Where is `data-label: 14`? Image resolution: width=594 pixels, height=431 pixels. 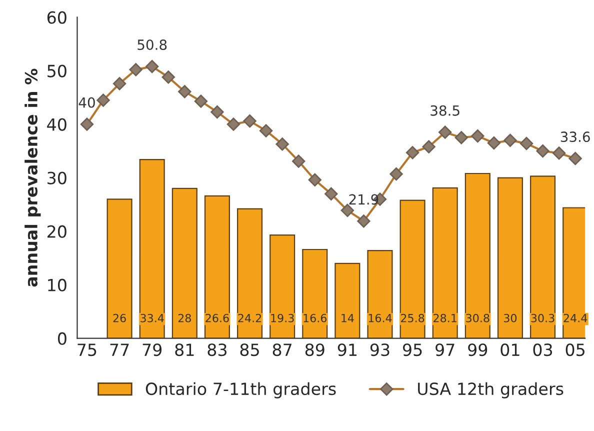
data-label: 14 is located at coordinates (348, 318).